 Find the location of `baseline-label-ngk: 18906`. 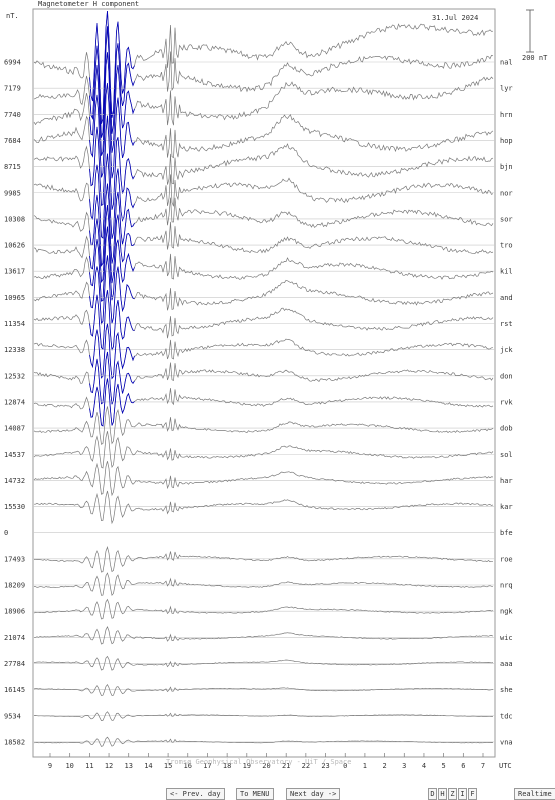

baseline-label-ngk: 18906 is located at coordinates (14, 612).